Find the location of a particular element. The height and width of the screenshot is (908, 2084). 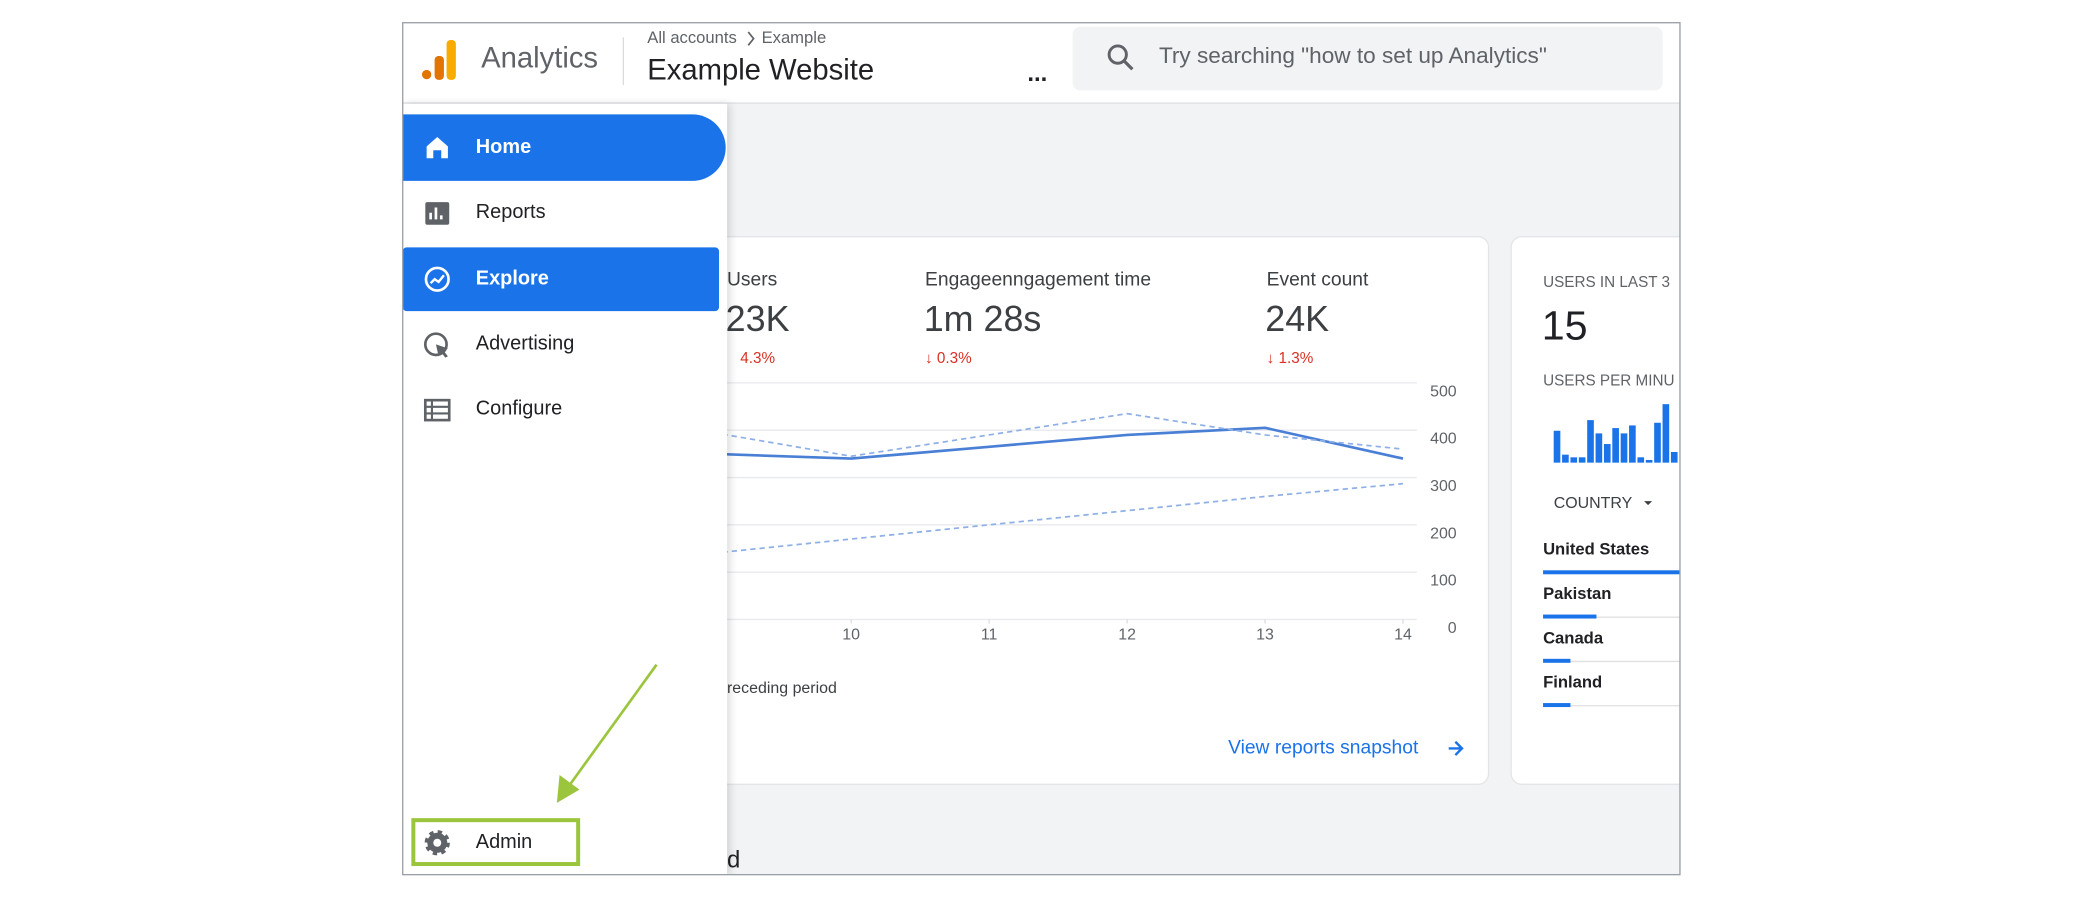

advertising-cursor is located at coordinates (441, 351).